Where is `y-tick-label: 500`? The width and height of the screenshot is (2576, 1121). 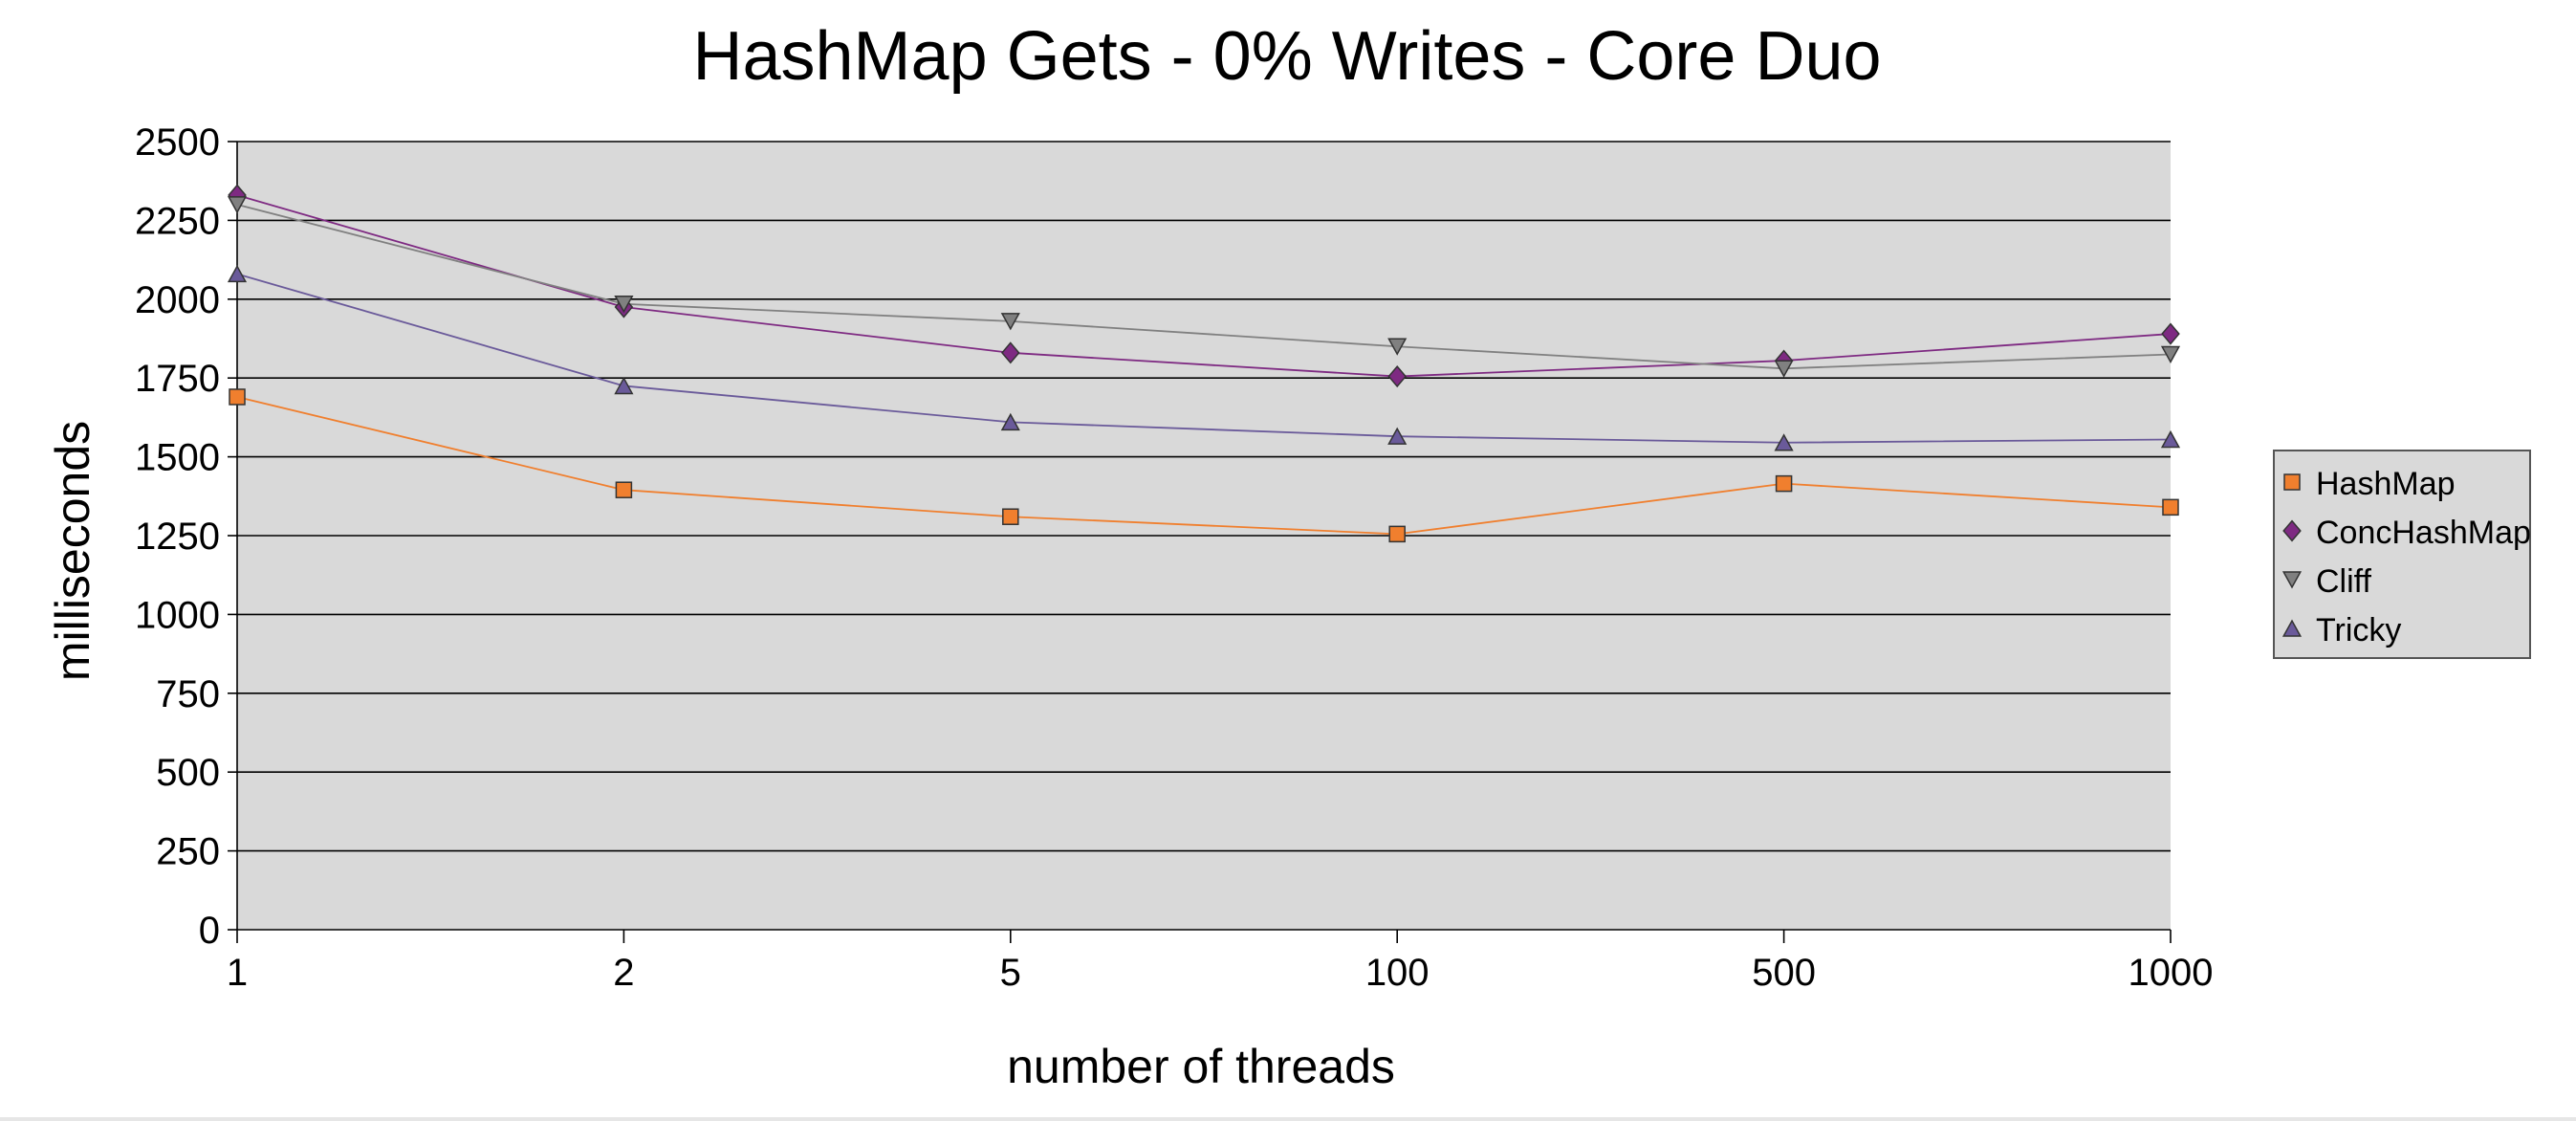
y-tick-label: 500 is located at coordinates (188, 773).